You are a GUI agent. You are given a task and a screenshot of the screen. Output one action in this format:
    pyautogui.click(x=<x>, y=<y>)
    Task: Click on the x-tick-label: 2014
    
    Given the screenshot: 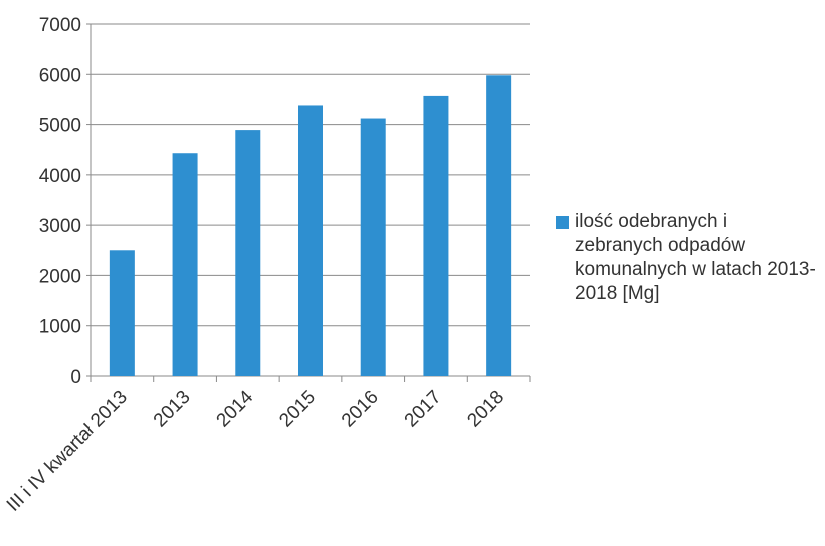 What is the action you would take?
    pyautogui.click(x=235, y=408)
    